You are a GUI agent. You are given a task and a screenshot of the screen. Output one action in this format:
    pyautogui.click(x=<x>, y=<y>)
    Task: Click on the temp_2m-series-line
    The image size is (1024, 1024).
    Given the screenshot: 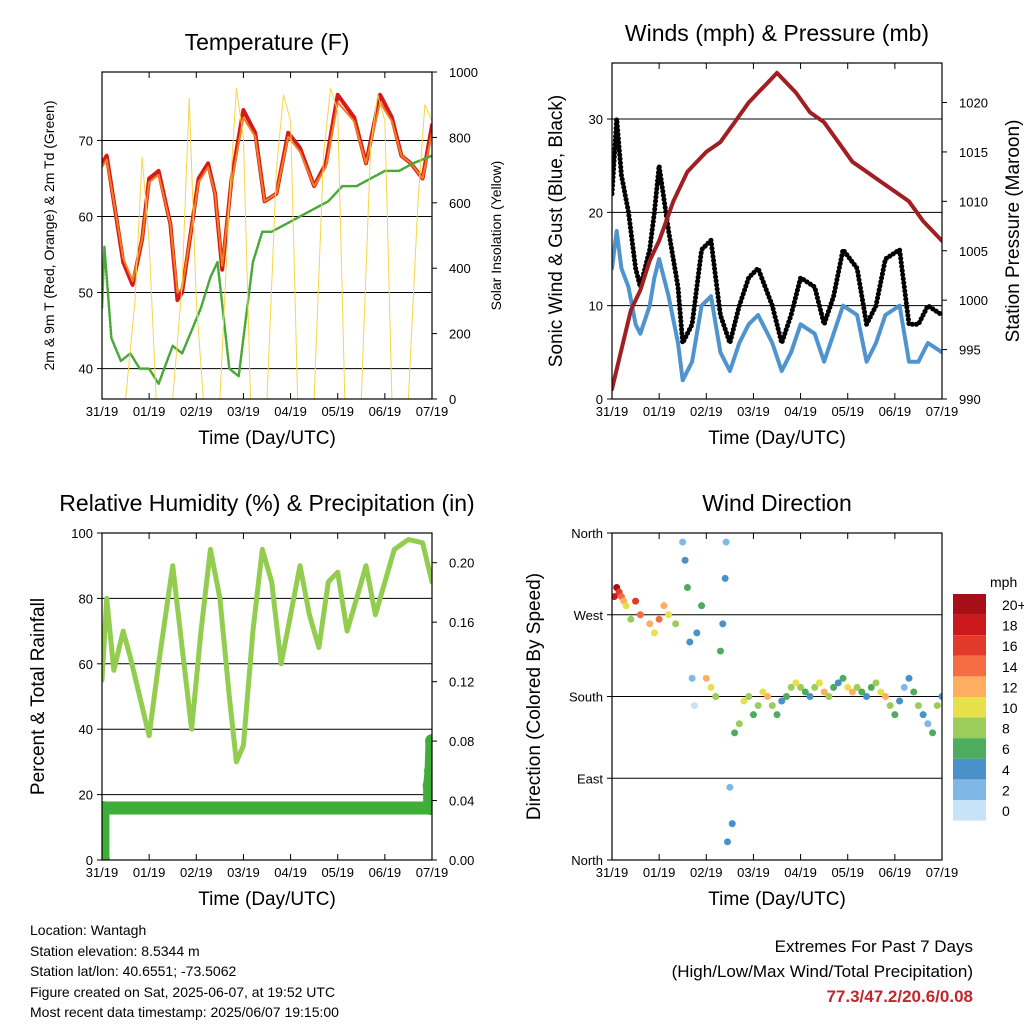 What is the action you would take?
    pyautogui.click(x=267, y=197)
    